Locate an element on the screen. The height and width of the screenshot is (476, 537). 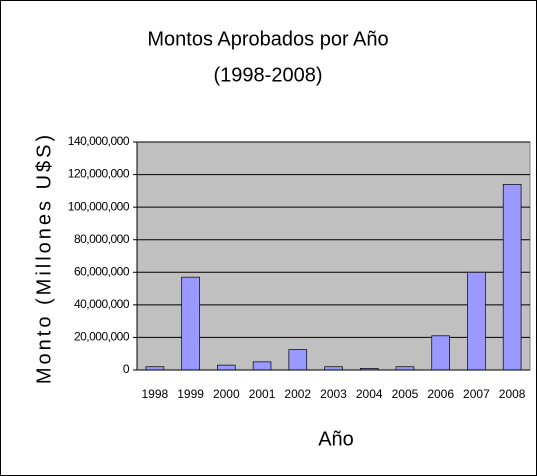
x-tick-label: 1999 is located at coordinates (190, 394).